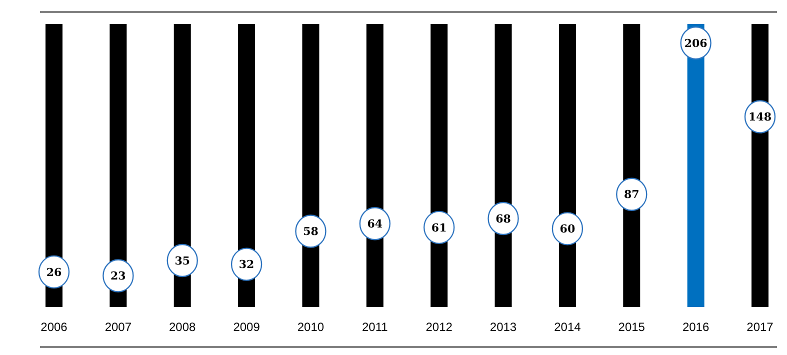 This screenshot has width=787, height=355. I want to click on data-label: 23, so click(118, 276).